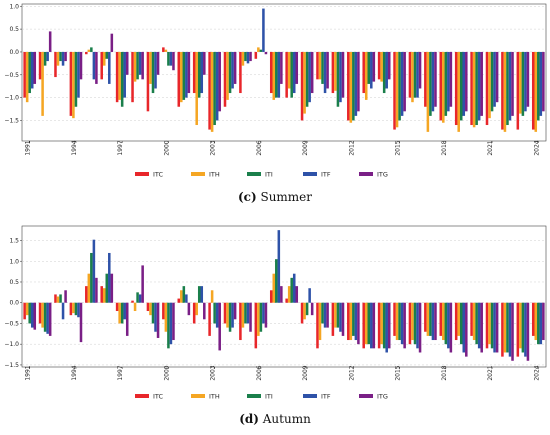 The image size is (550, 435). Describe the element at coordinates (533, 90) in the screenshot. I see `bar-itc-2024` at that location.